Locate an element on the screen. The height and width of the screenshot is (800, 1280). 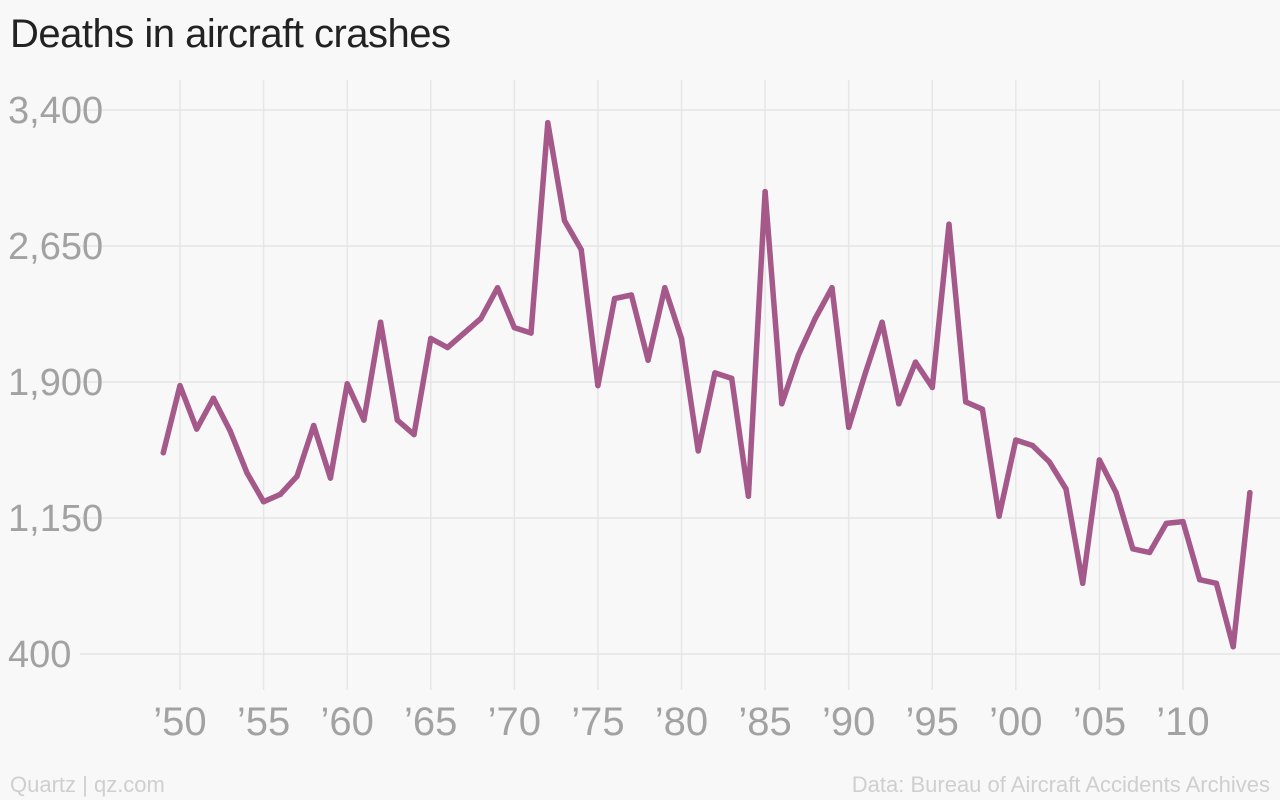
y-tick-label: 400 is located at coordinates (39, 655).